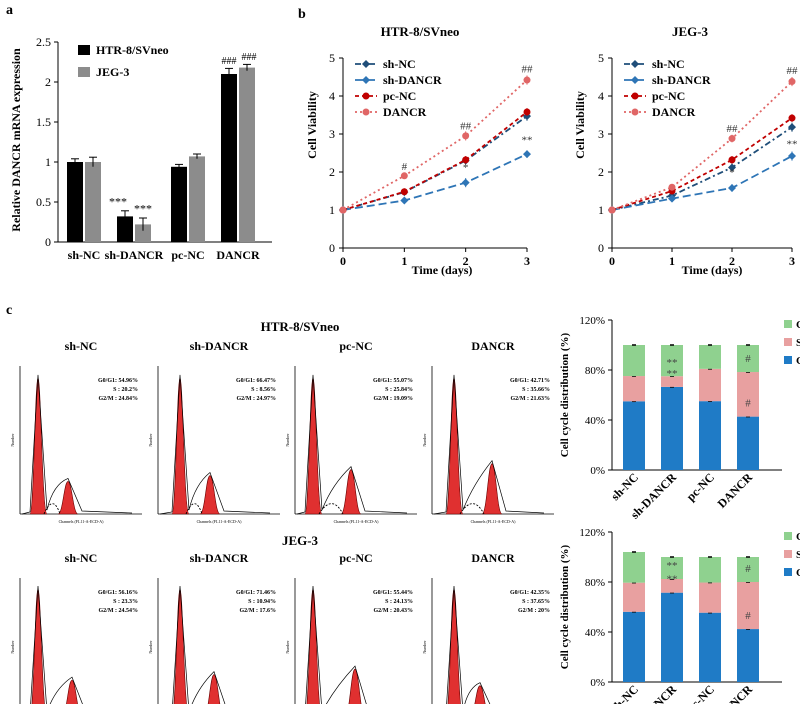  What do you see at coordinates (352, 444) in the screenshot?
I see `hist-envelope` at bounding box center [352, 444].